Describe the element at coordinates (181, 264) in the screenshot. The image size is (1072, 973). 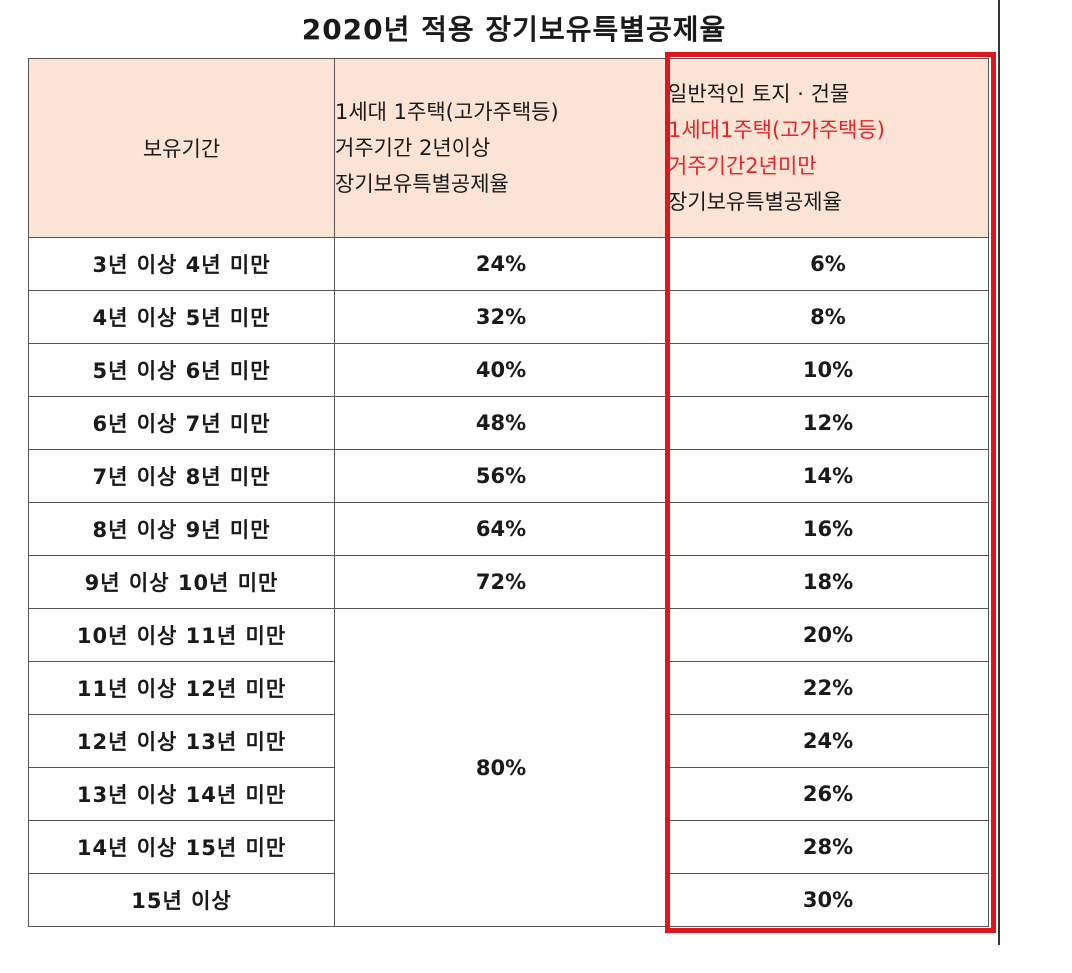
I see `period-cell: 3년 이상 4년 미만` at that location.